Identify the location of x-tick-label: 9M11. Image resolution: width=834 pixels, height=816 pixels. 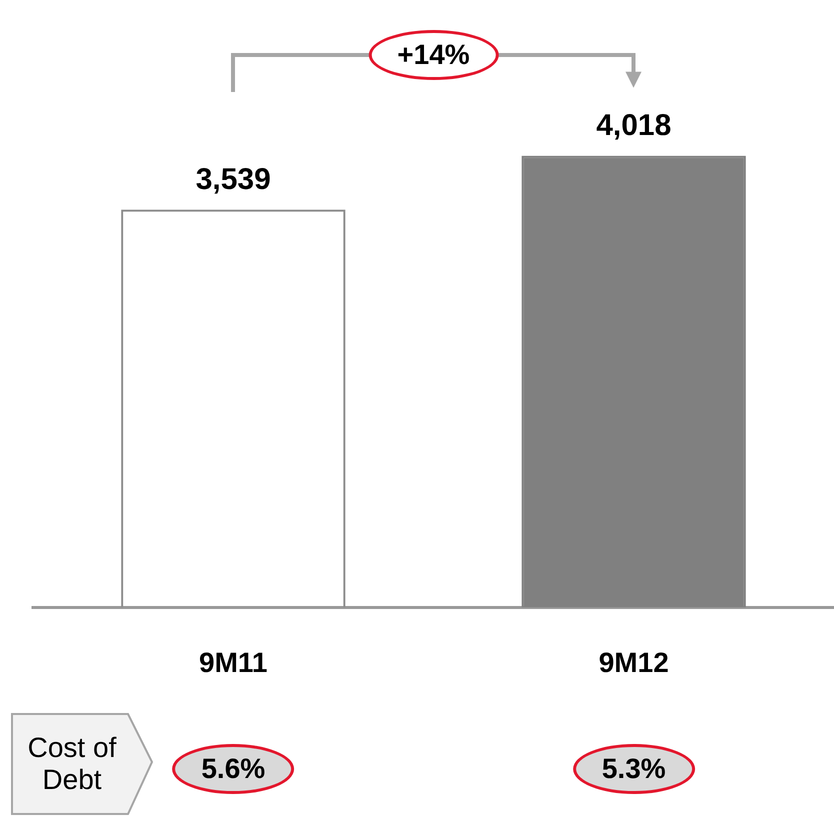
(233, 662).